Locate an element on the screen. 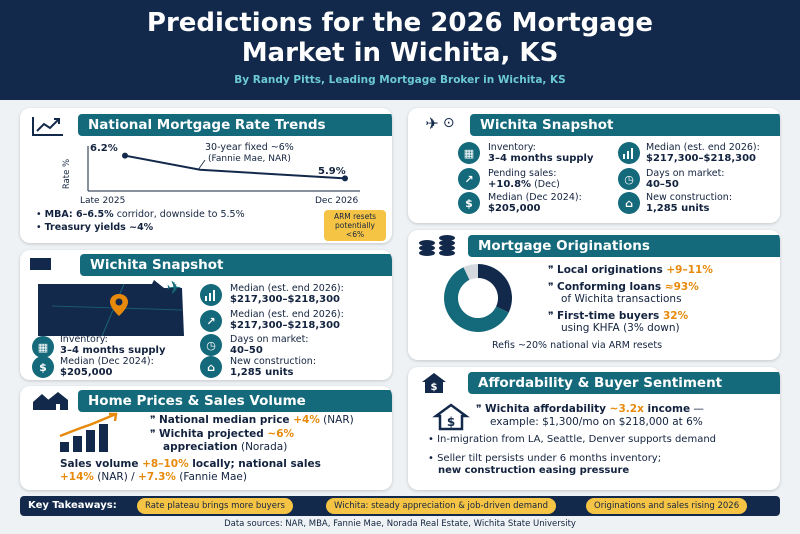 This screenshot has height=534, width=800. affordability-ratio: ~3.2x is located at coordinates (625, 409).